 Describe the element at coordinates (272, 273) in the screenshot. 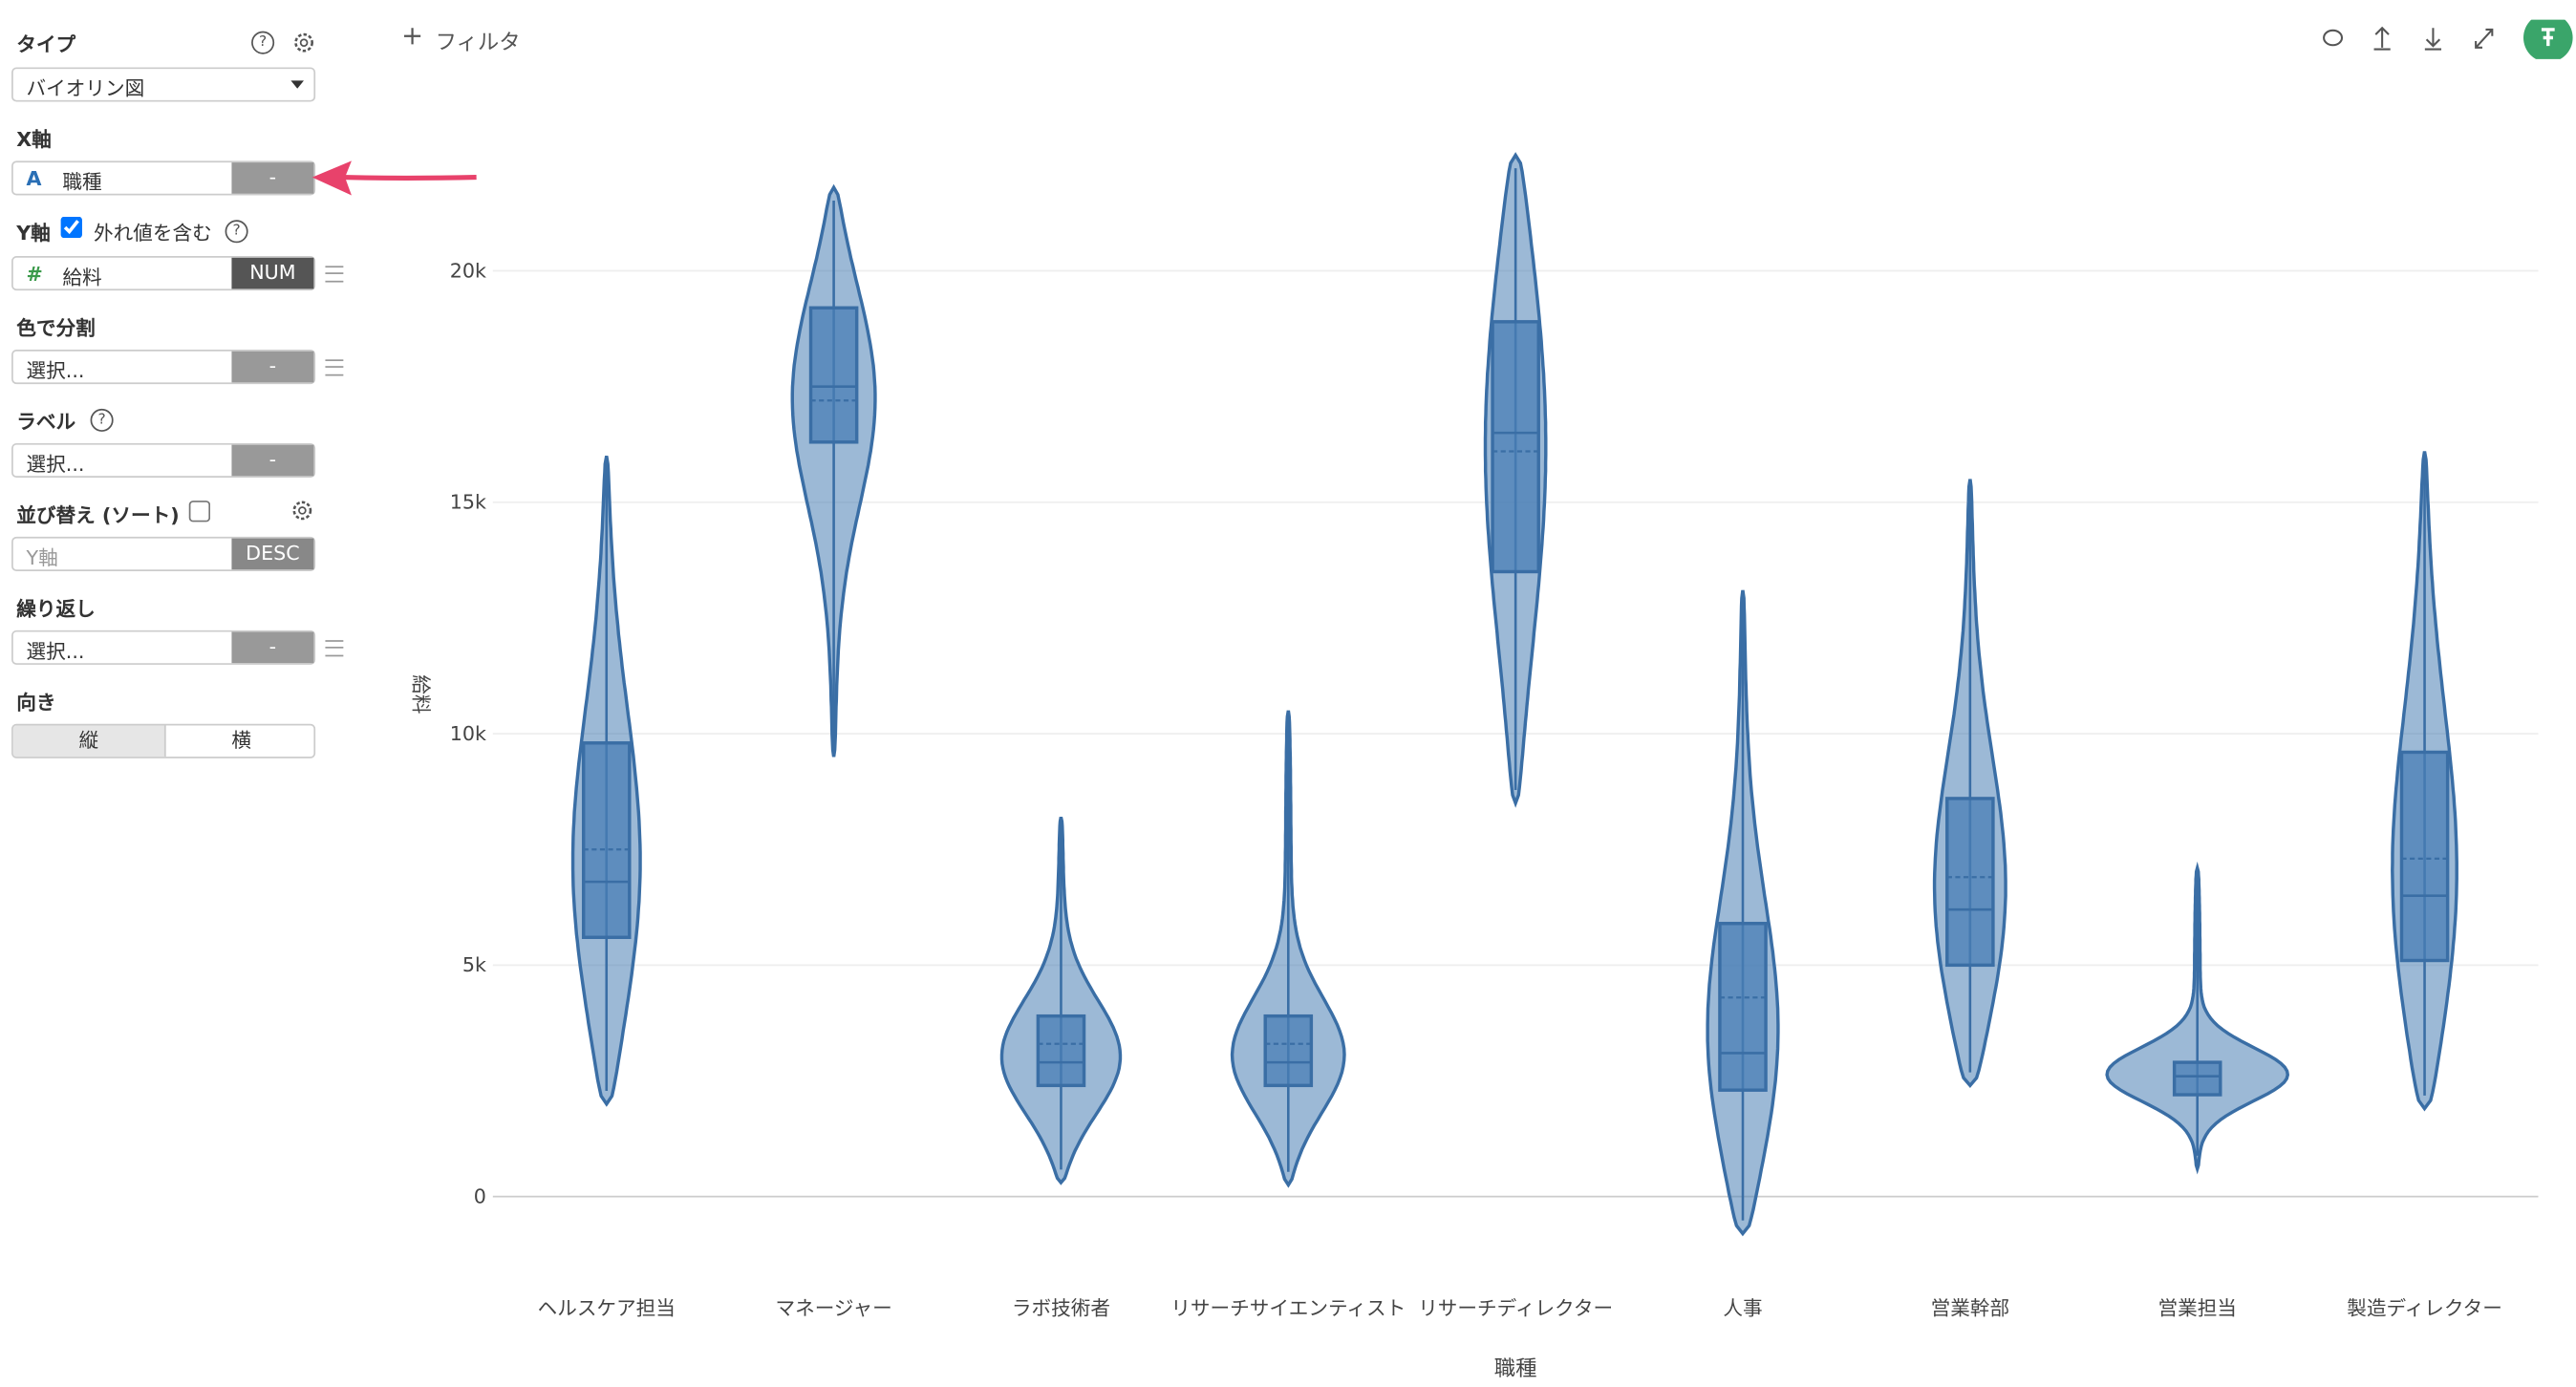

I see `y-button: NUM` at that location.